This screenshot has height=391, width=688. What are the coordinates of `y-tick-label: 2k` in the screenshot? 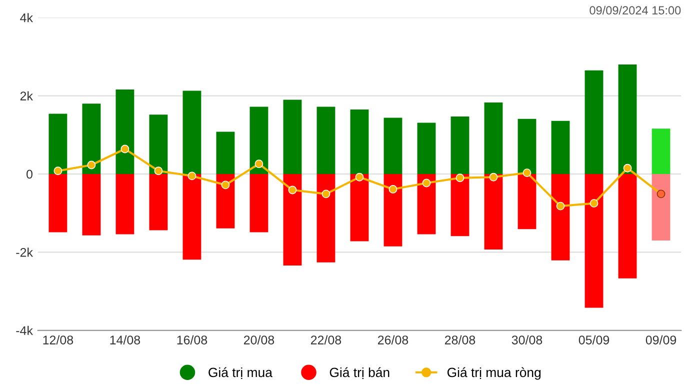 It's located at (26, 95).